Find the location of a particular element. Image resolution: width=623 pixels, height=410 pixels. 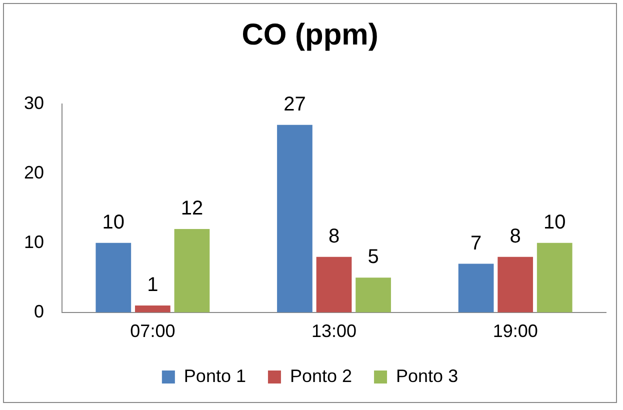

legend-label: Ponto 3 is located at coordinates (427, 376).